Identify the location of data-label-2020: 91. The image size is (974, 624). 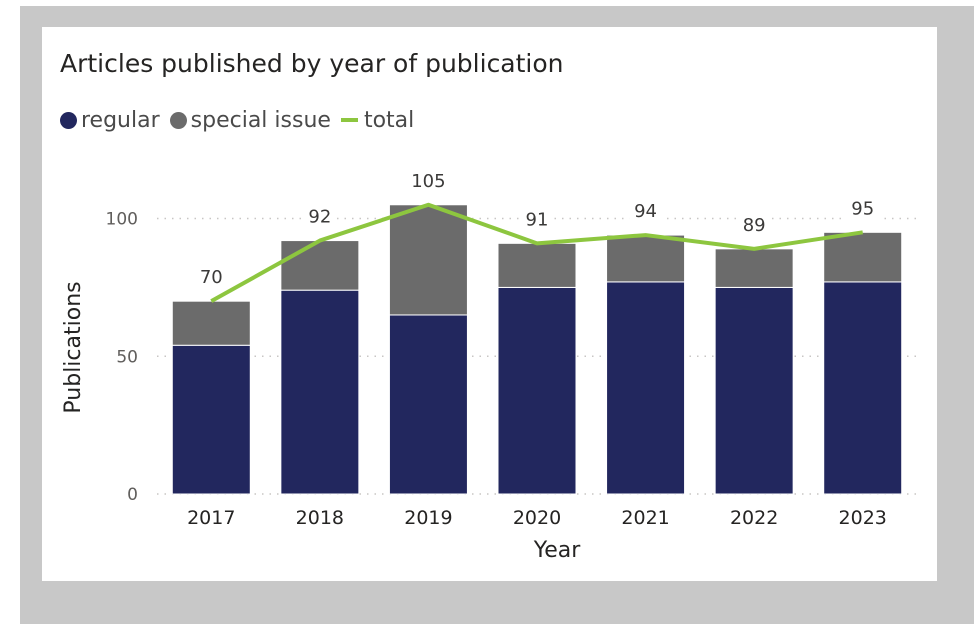
(537, 219).